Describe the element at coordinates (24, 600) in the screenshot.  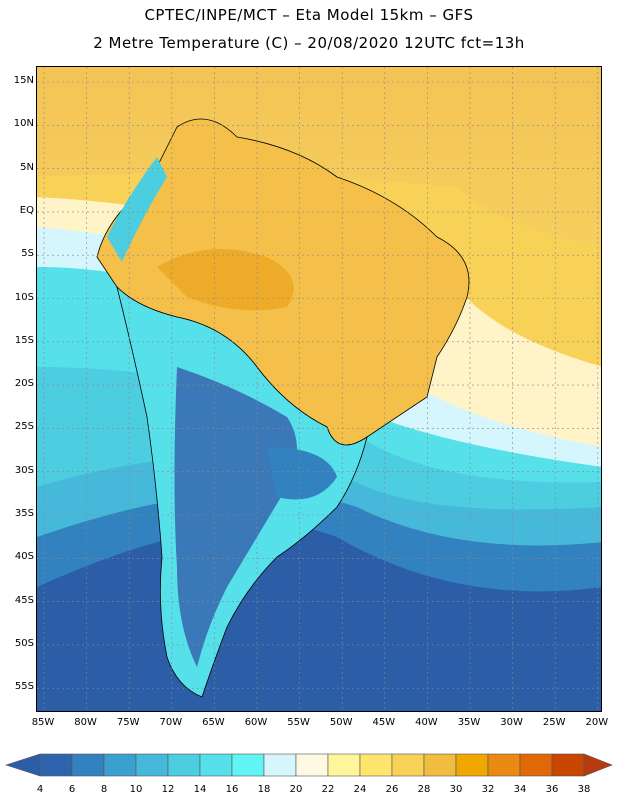
I see `lat-label: 45S` at that location.